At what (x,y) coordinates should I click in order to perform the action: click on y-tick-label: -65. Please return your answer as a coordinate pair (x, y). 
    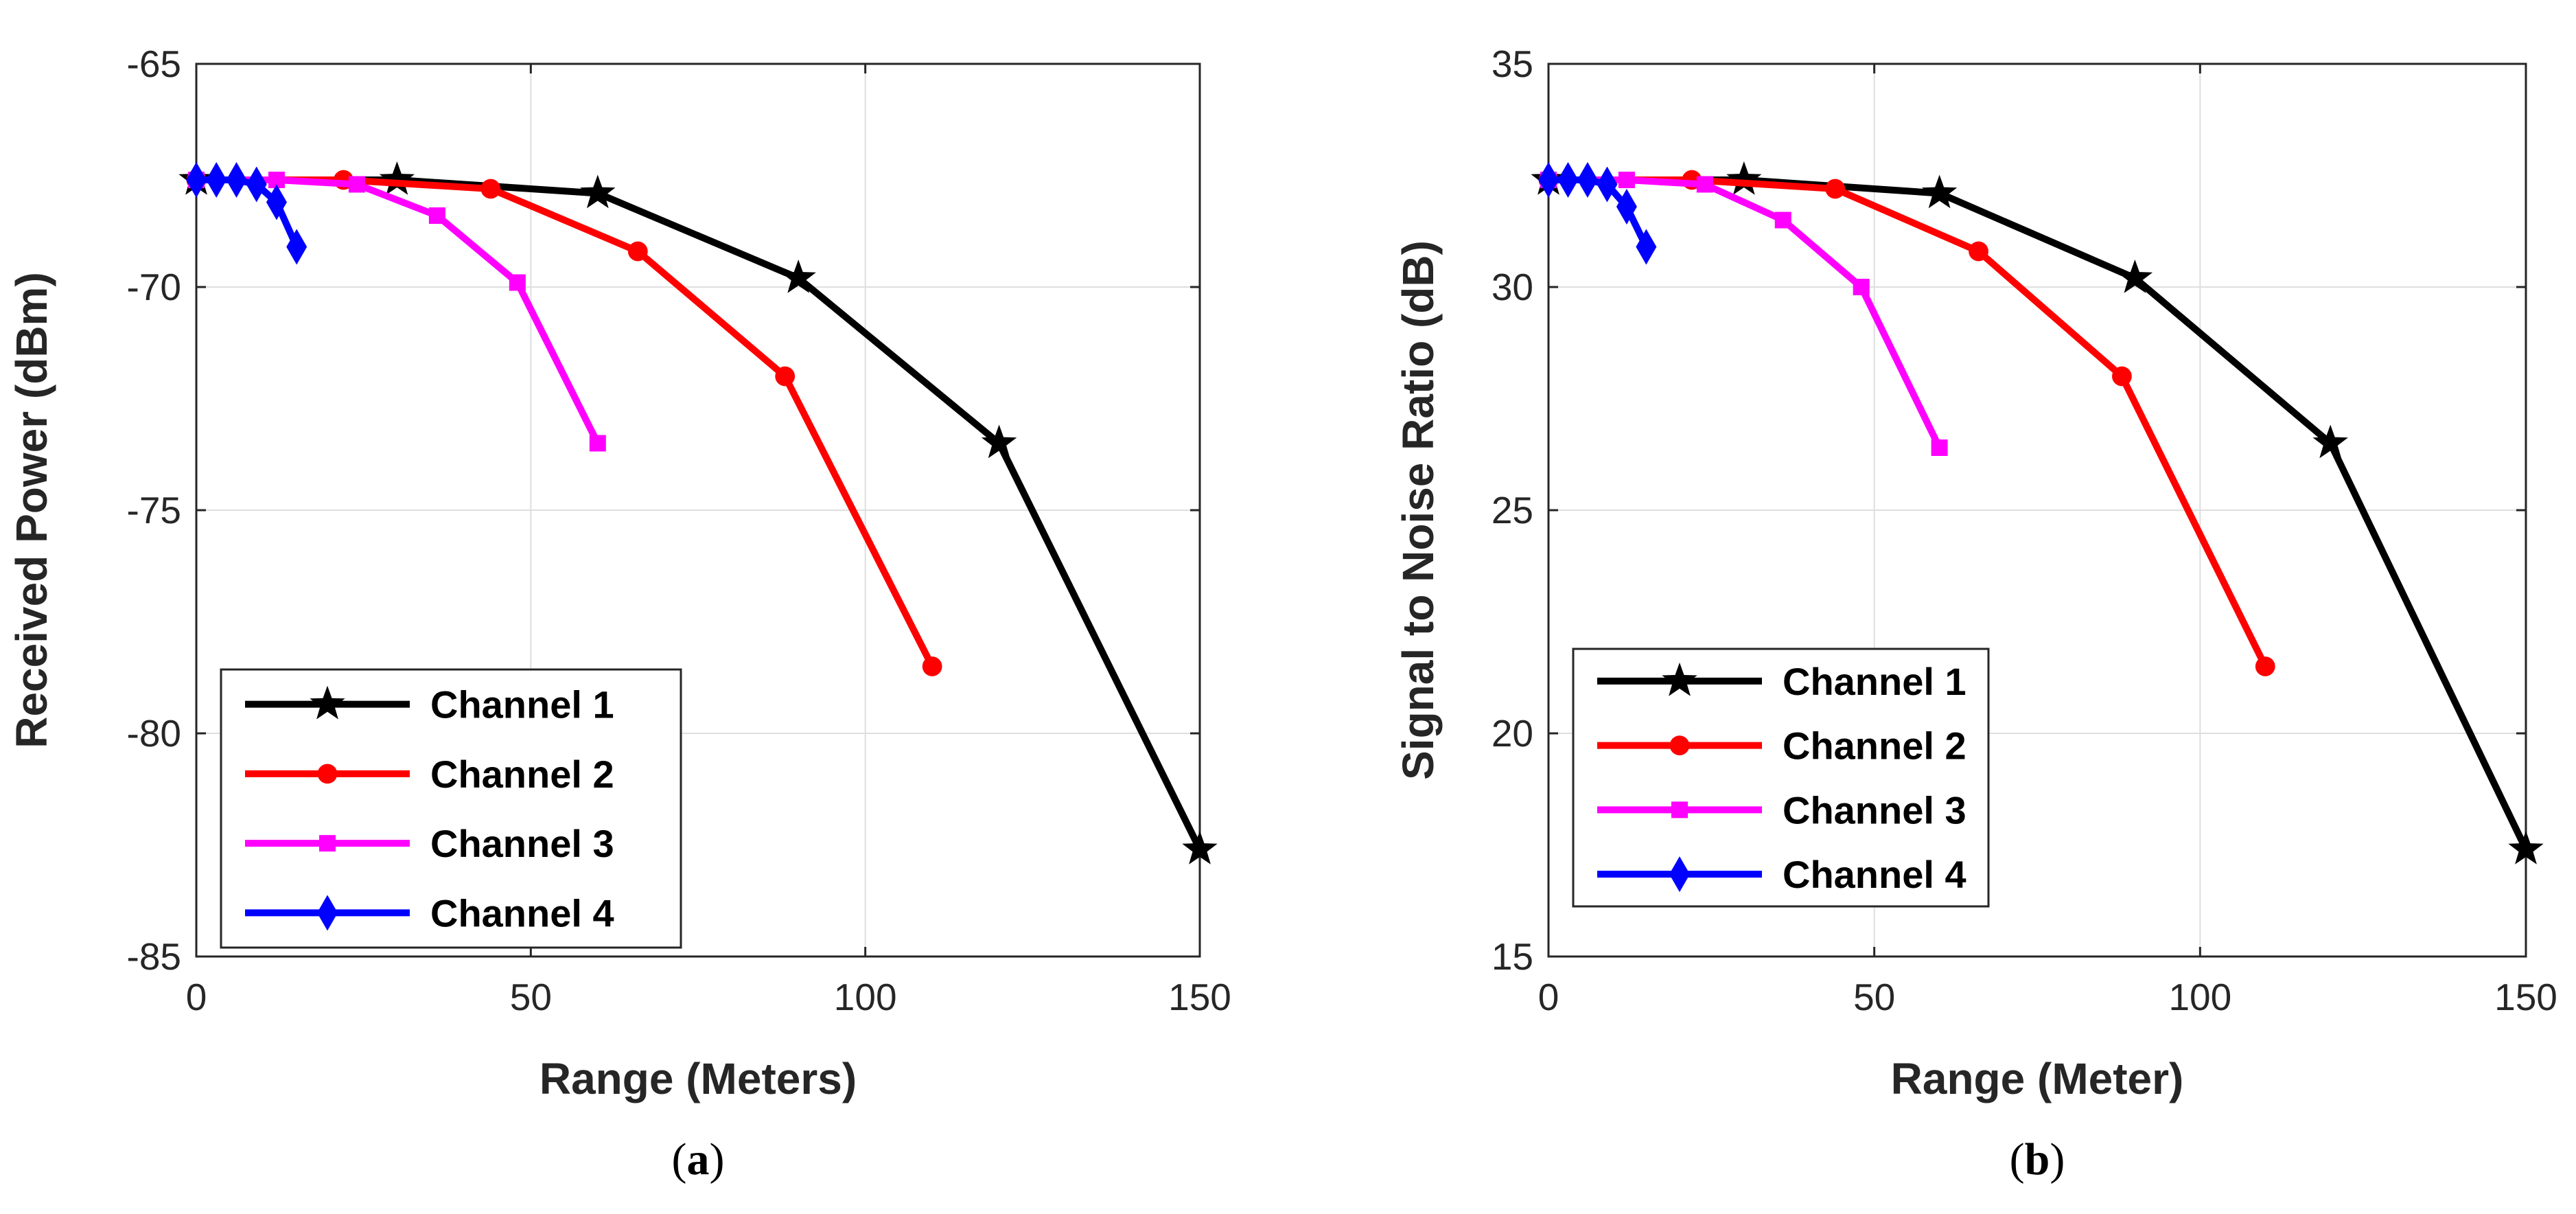
    Looking at the image, I should click on (154, 64).